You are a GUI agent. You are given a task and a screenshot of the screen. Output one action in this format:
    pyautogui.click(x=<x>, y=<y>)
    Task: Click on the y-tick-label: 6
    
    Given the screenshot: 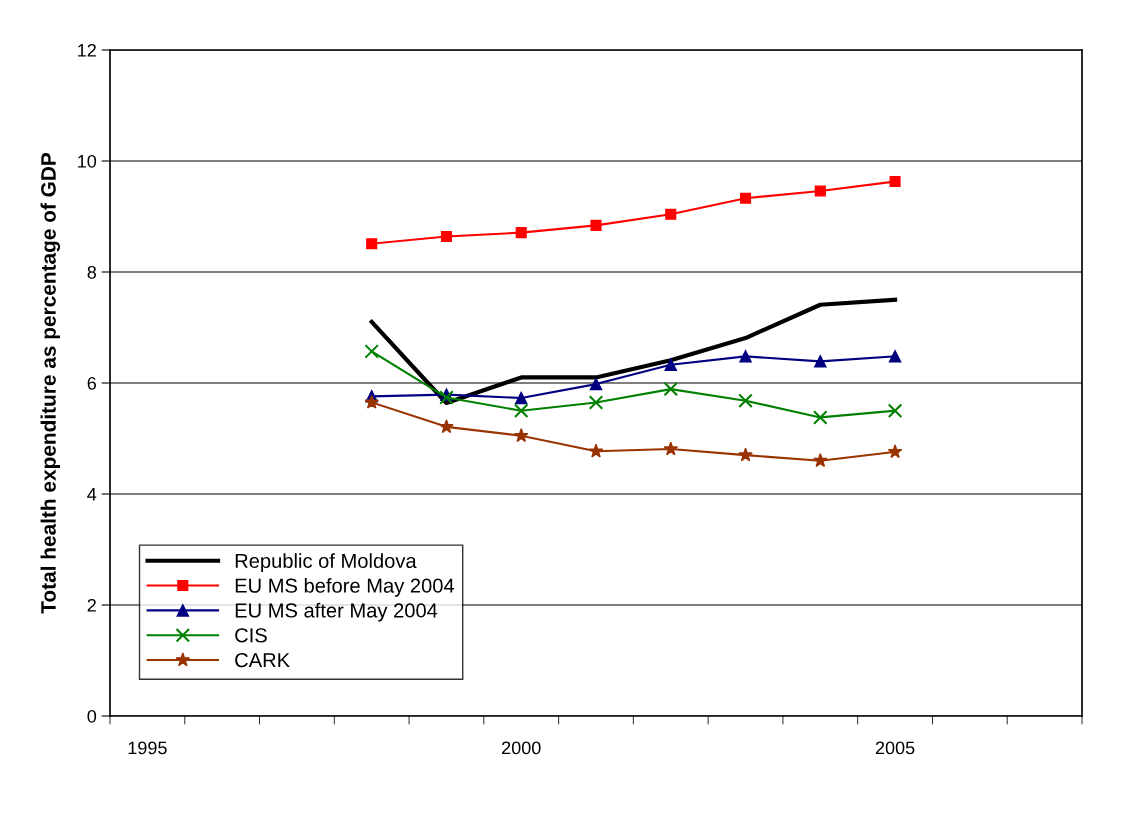 What is the action you would take?
    pyautogui.click(x=92, y=383)
    